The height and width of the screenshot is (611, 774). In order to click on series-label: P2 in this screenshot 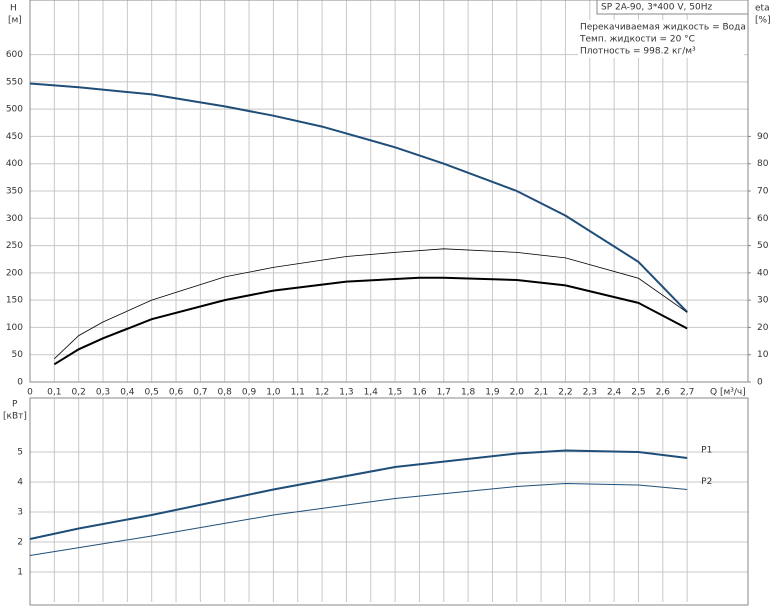, I will do `click(706, 482)`.